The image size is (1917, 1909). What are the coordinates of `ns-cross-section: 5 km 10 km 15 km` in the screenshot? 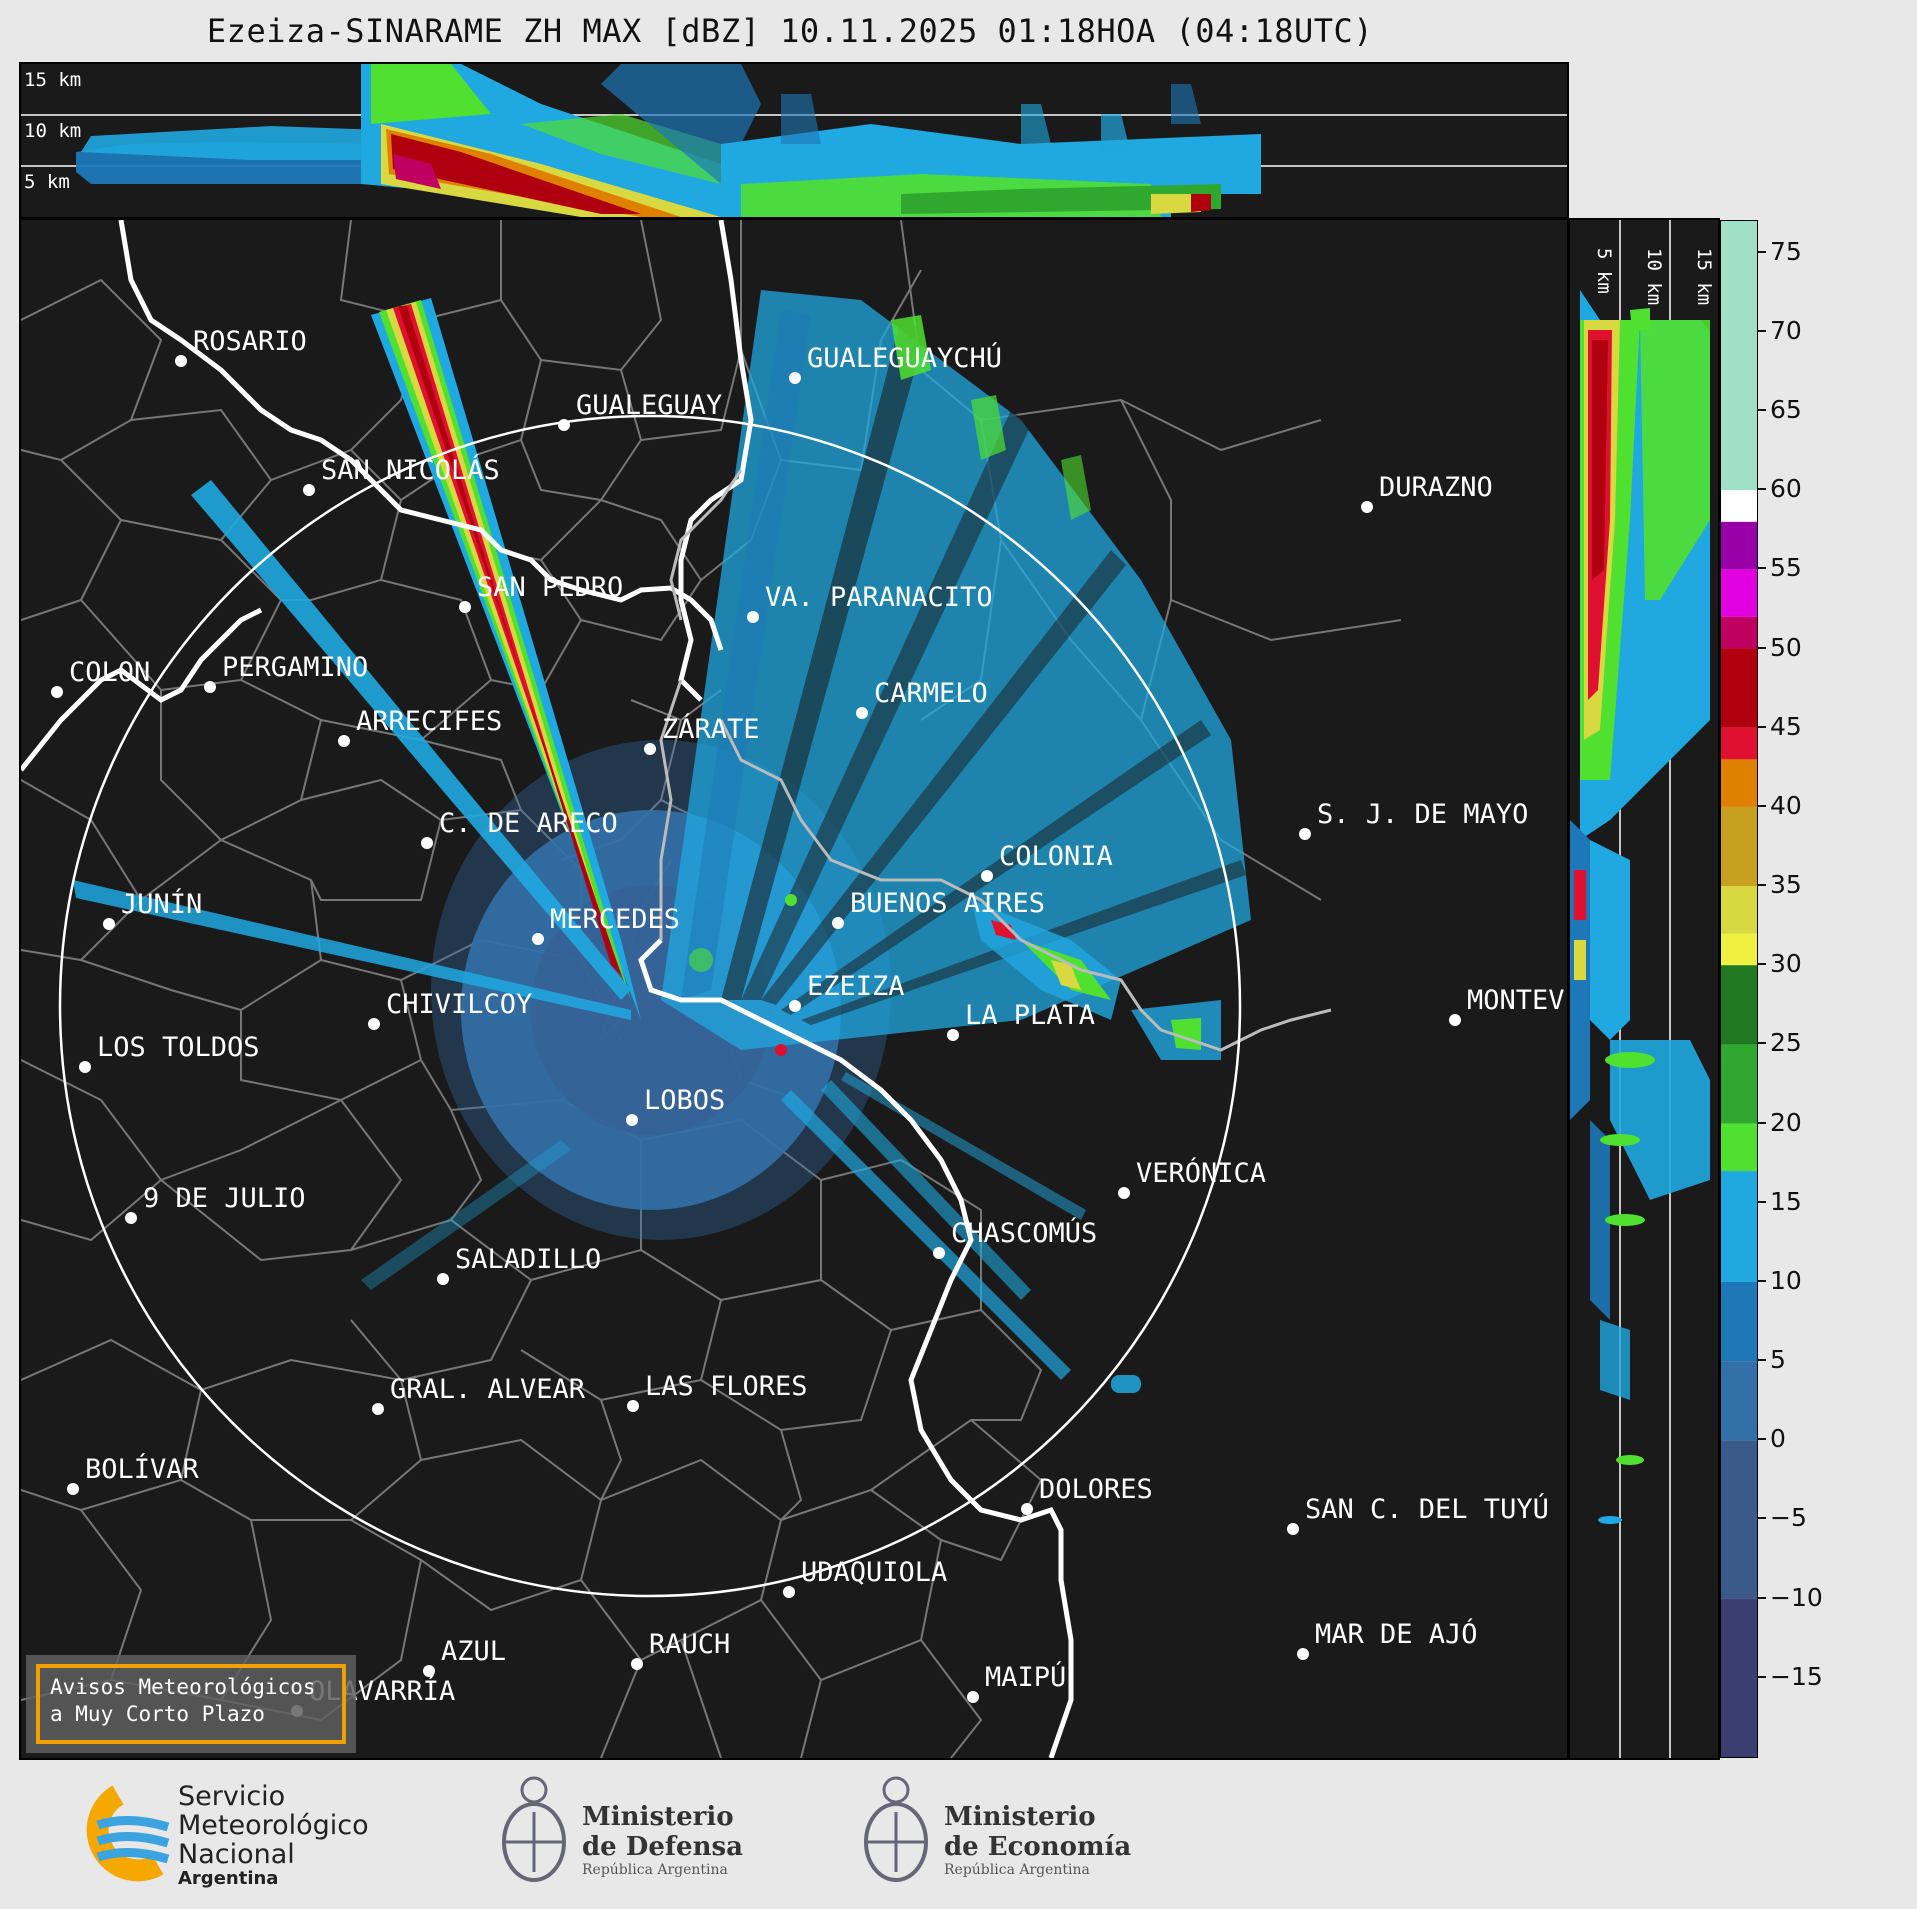 It's located at (1644, 989).